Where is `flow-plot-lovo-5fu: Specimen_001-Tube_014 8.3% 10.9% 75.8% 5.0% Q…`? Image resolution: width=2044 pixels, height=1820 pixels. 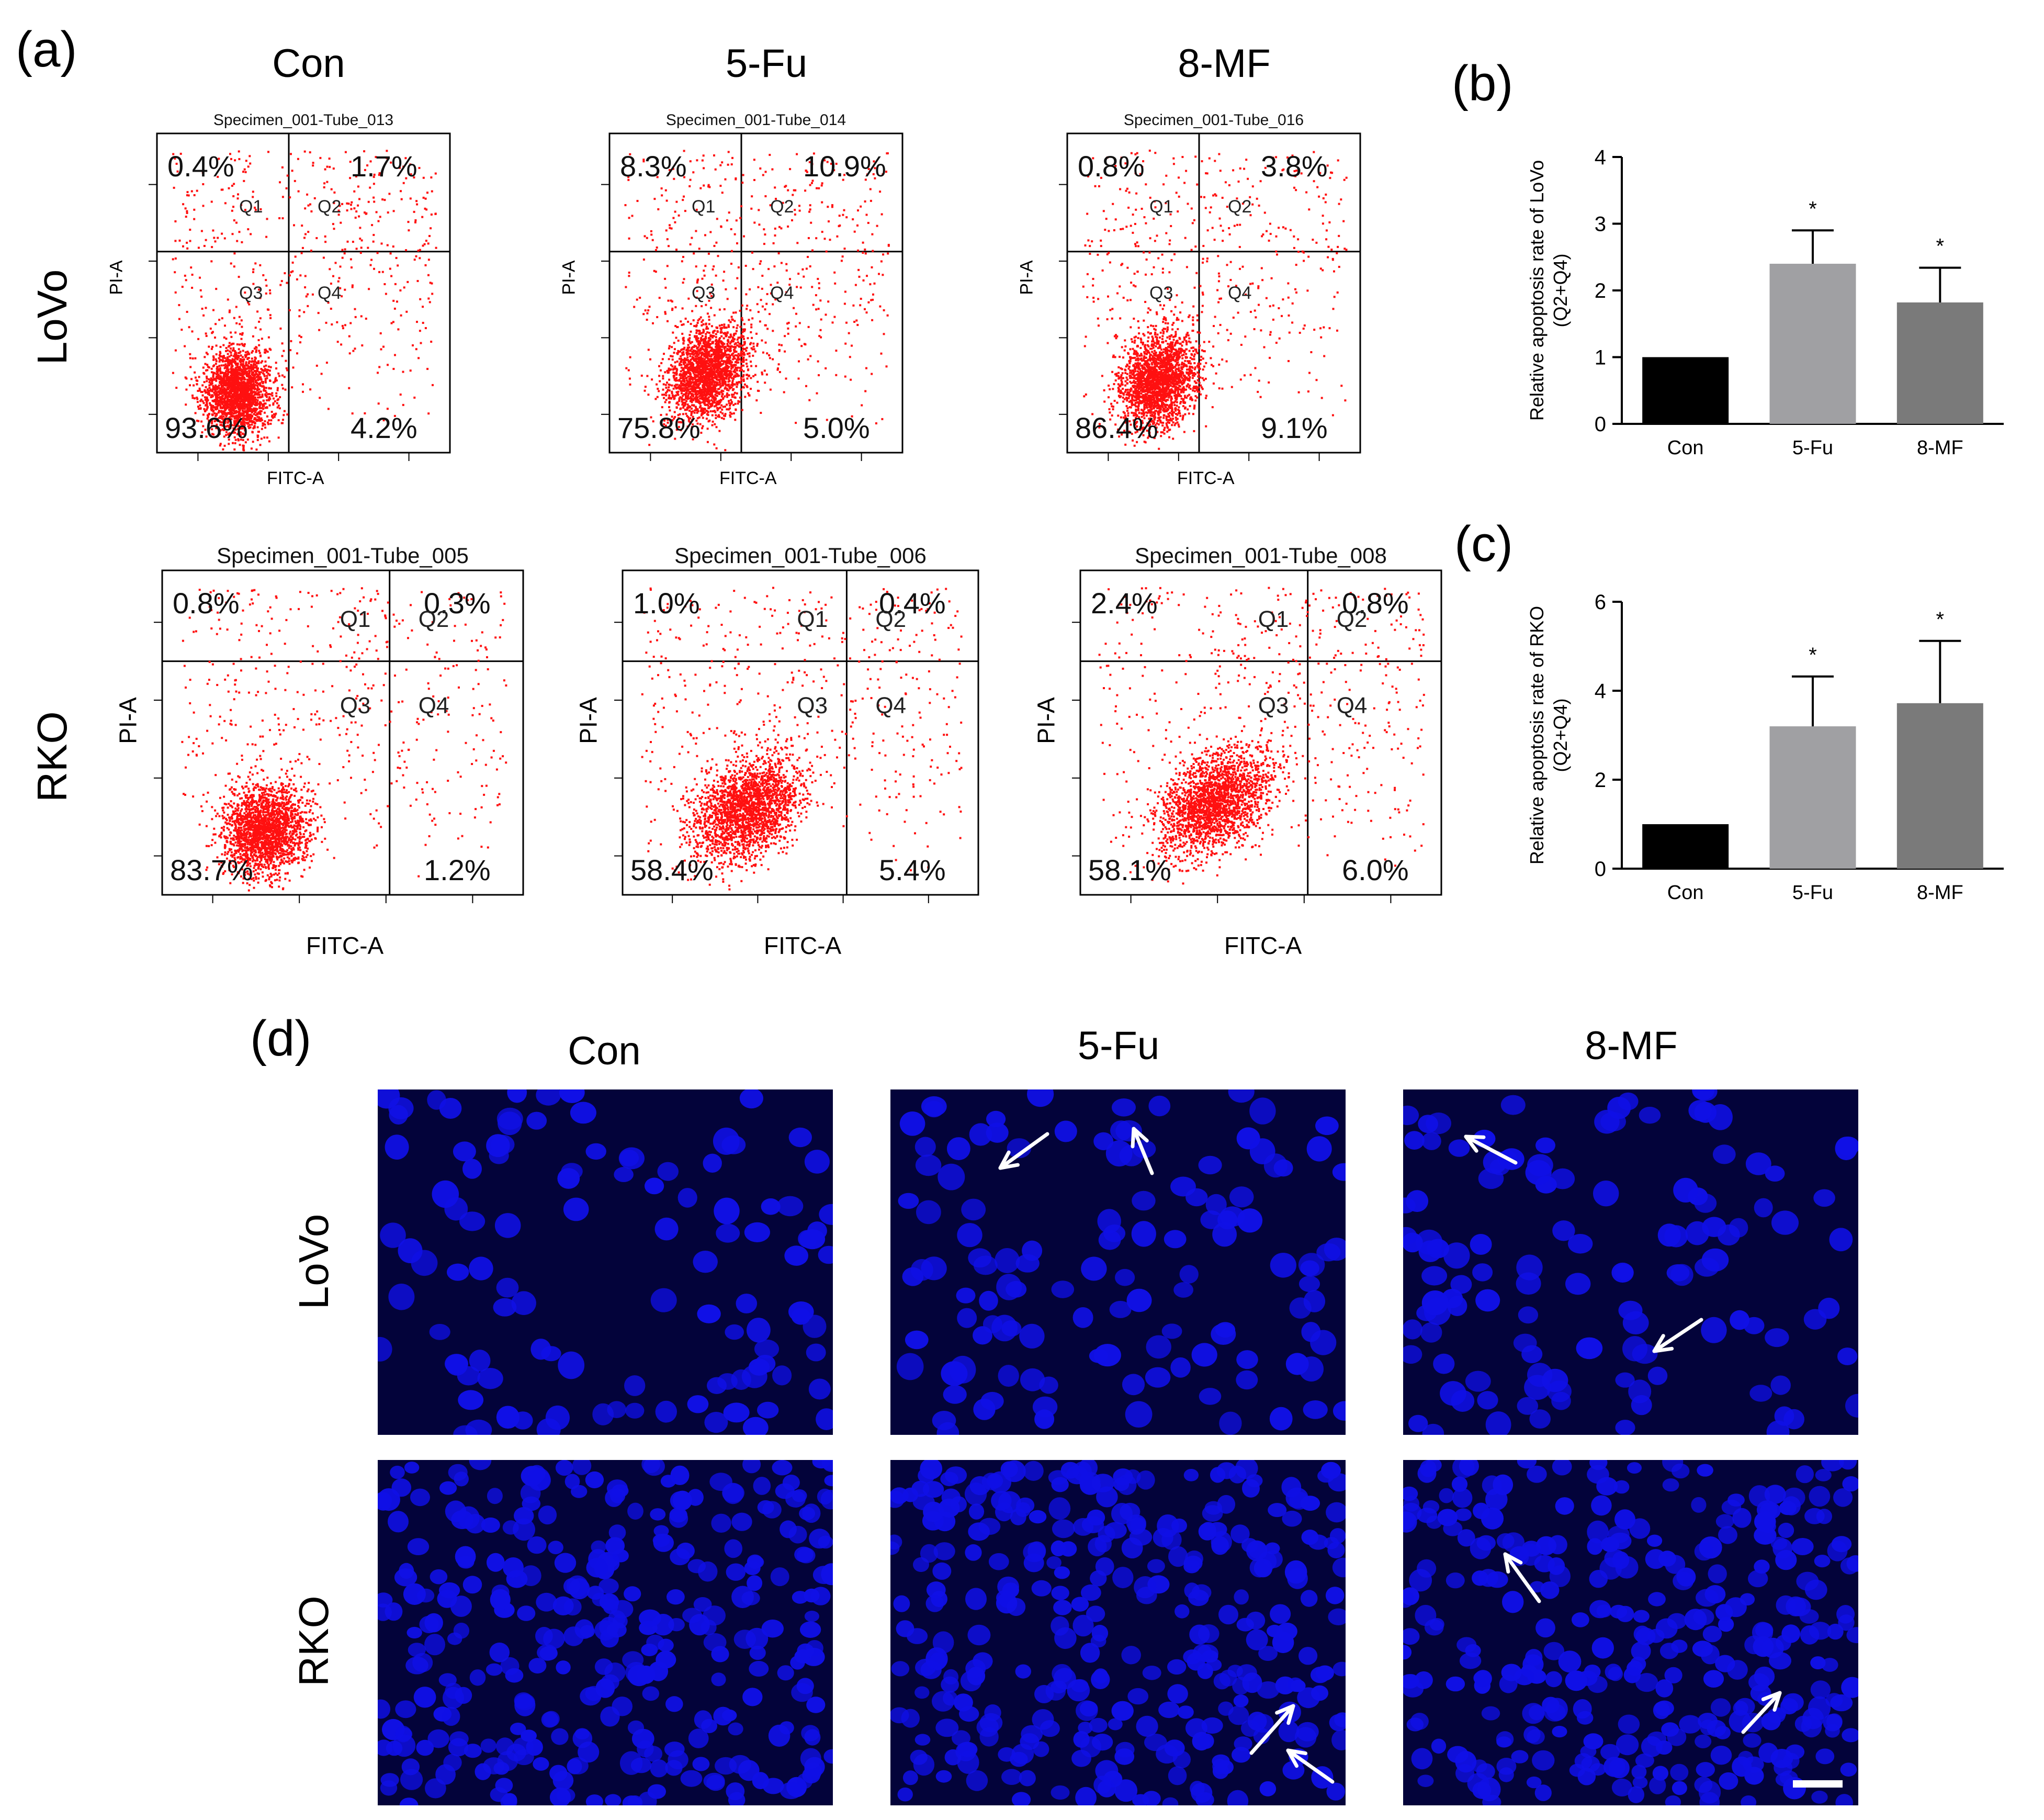 flow-plot-lovo-5fu: Specimen_001-Tube_014 8.3% 10.9% 75.8% 5.0% Q… is located at coordinates (731, 319).